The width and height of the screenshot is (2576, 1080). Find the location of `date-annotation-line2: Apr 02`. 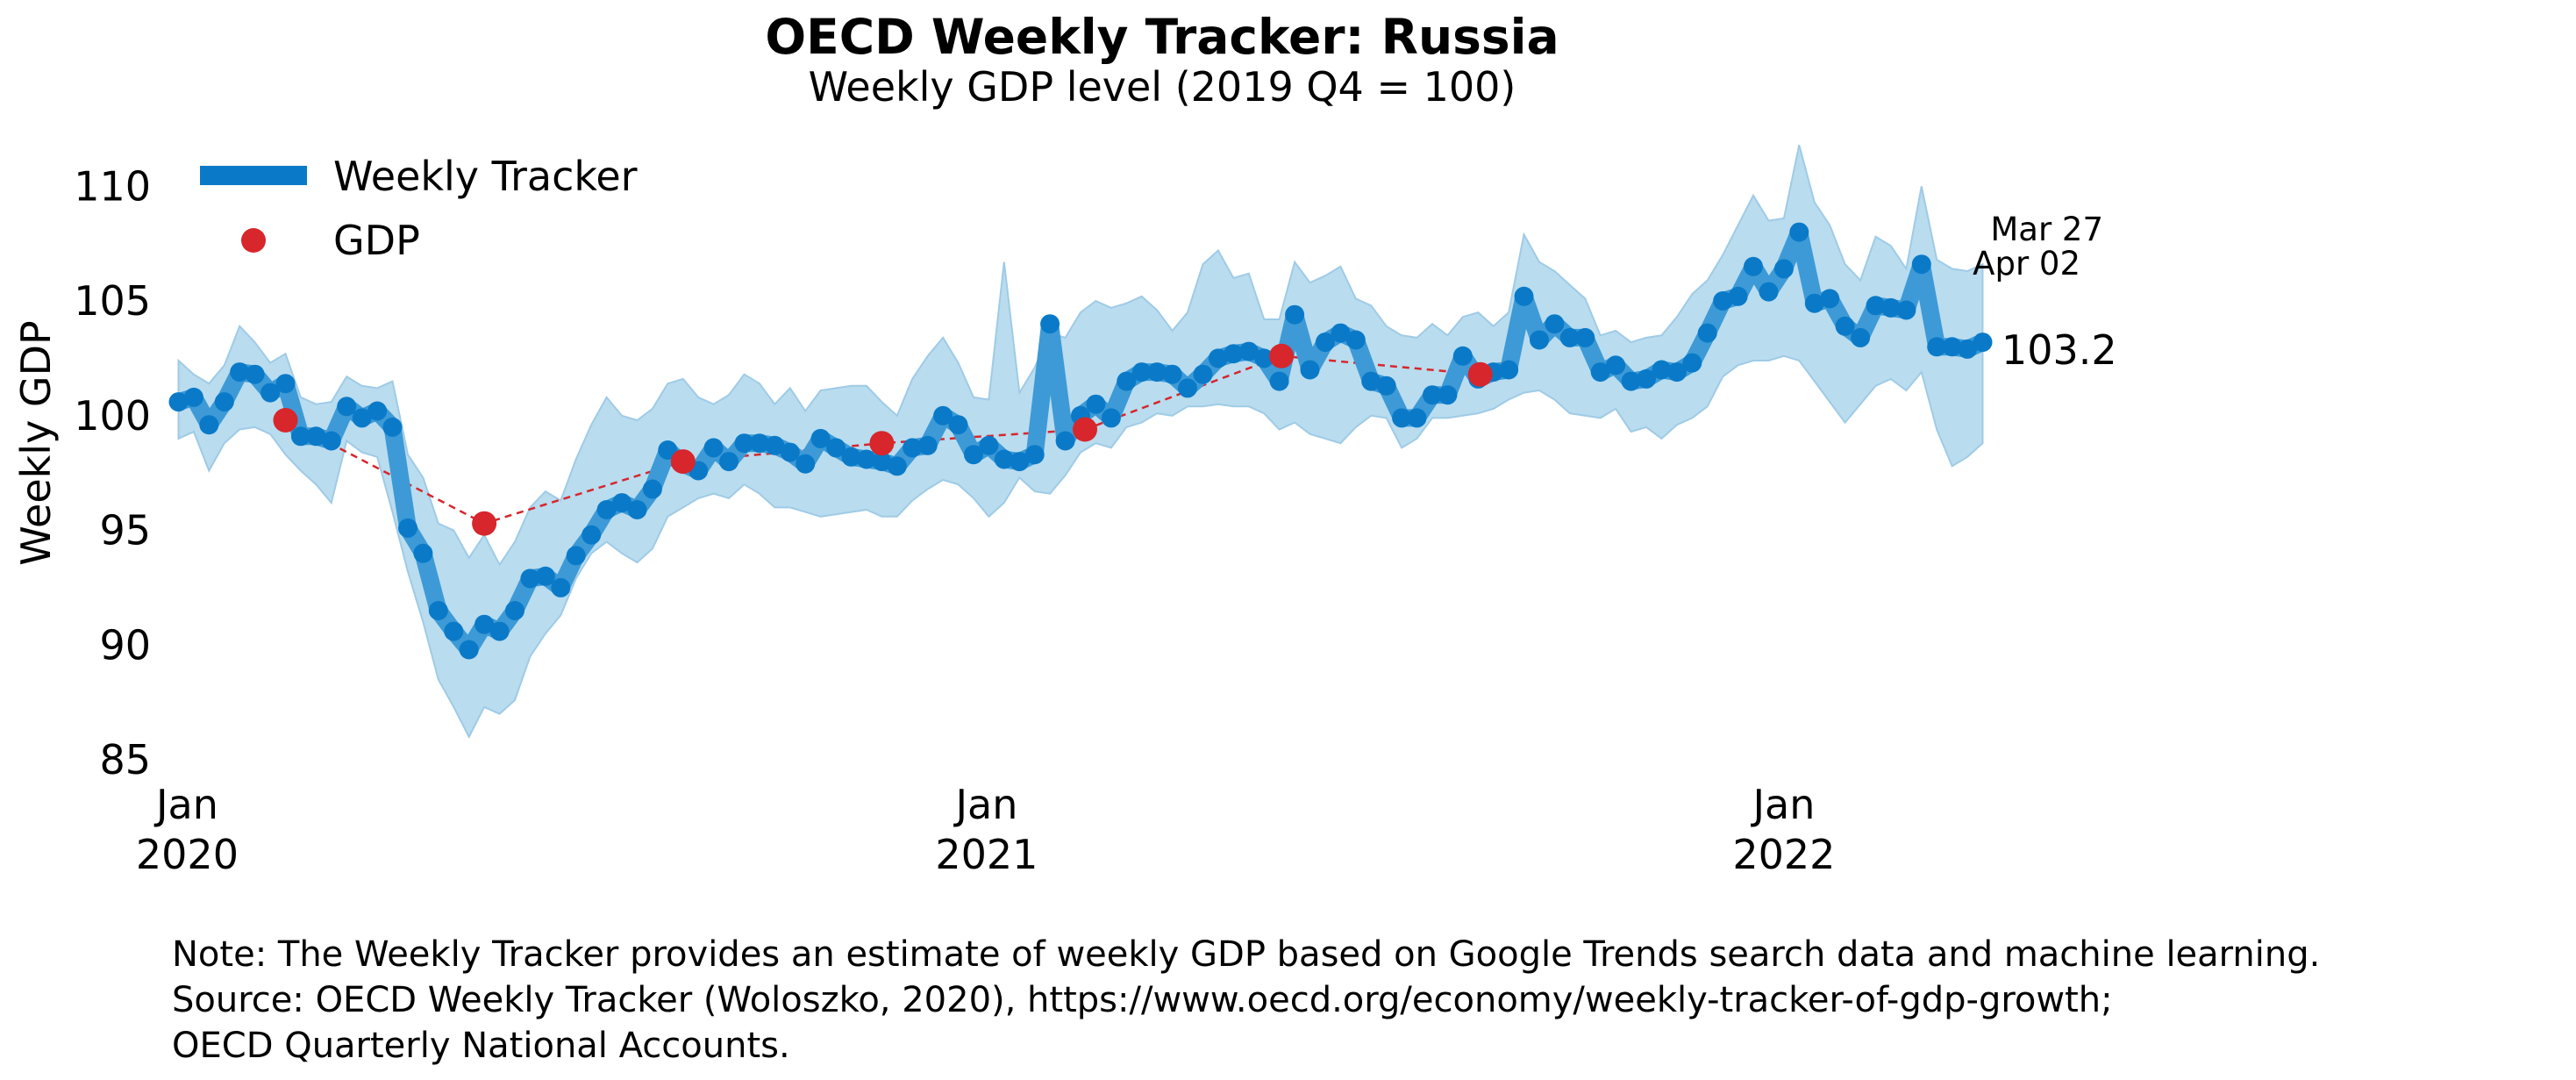

date-annotation-line2: Apr 02 is located at coordinates (2027, 264).